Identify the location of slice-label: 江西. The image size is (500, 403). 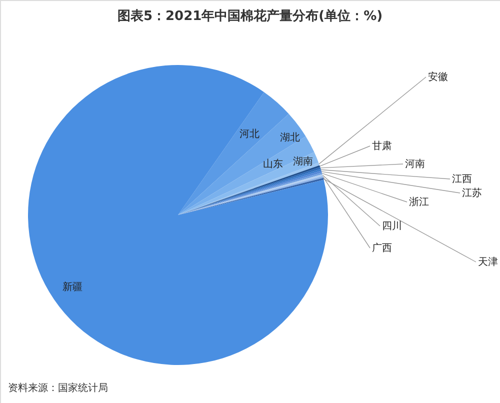
(462, 179).